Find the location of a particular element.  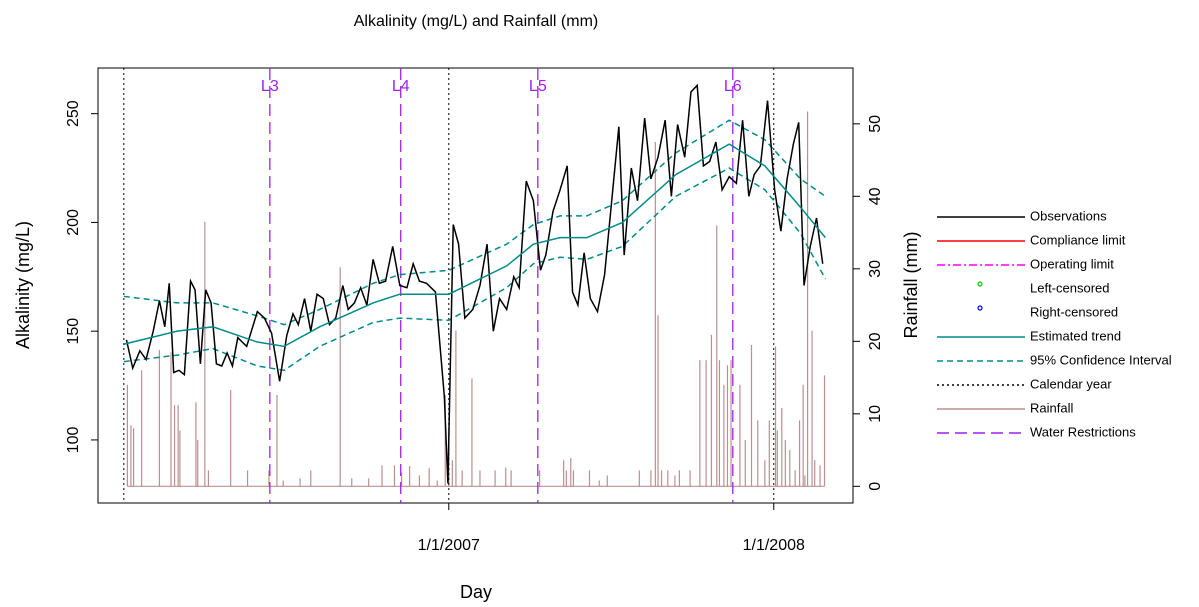

y-tick-label: 100 is located at coordinates (73, 439).